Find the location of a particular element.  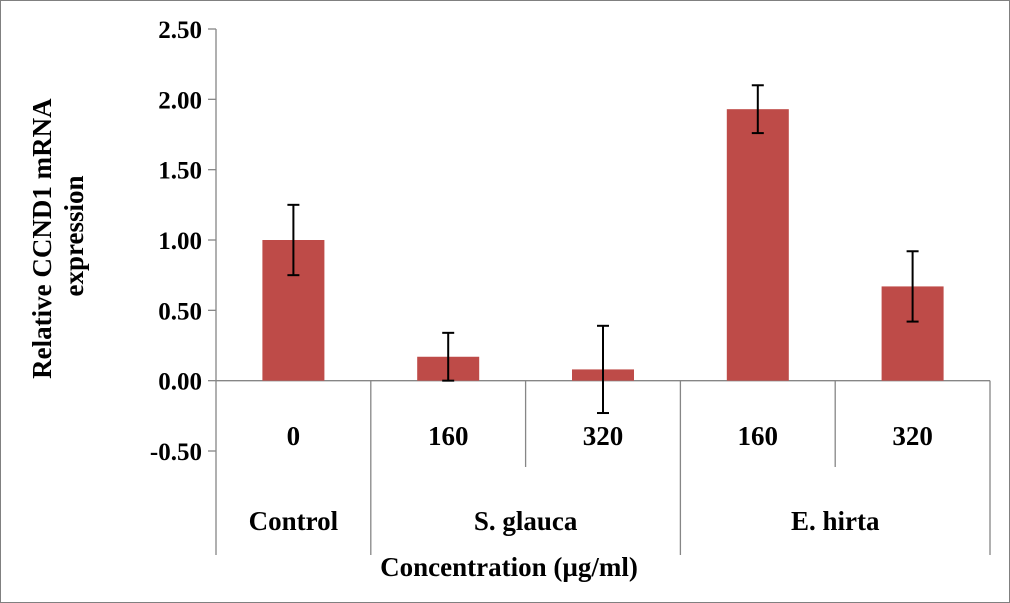

group-label: S. glauca is located at coordinates (526, 521).